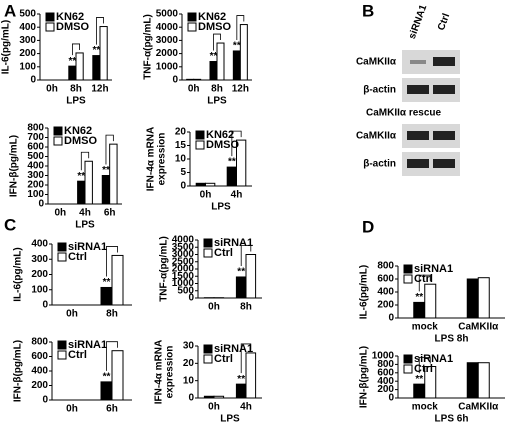 This screenshot has width=520, height=426. What do you see at coordinates (181, 159) in the screenshot?
I see `y-tick-label: 10` at bounding box center [181, 159].